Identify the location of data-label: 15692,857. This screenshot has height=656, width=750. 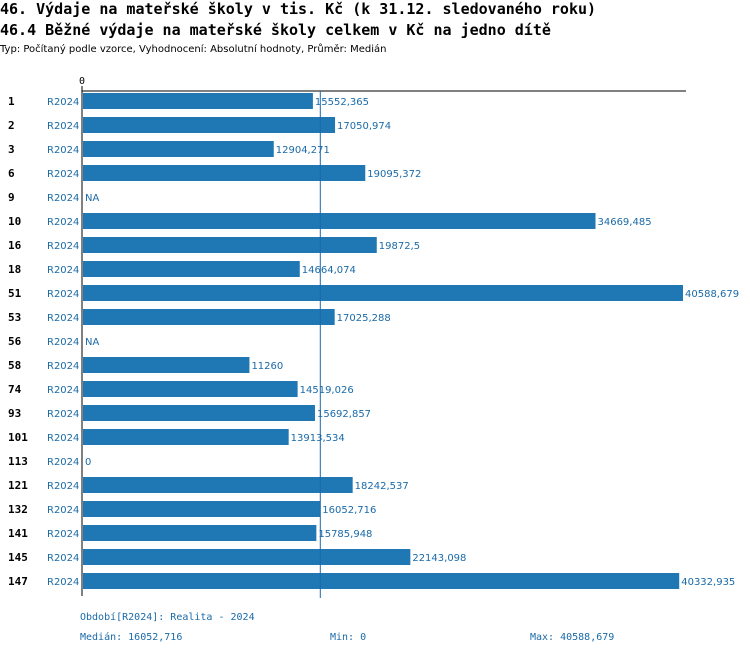
(344, 414).